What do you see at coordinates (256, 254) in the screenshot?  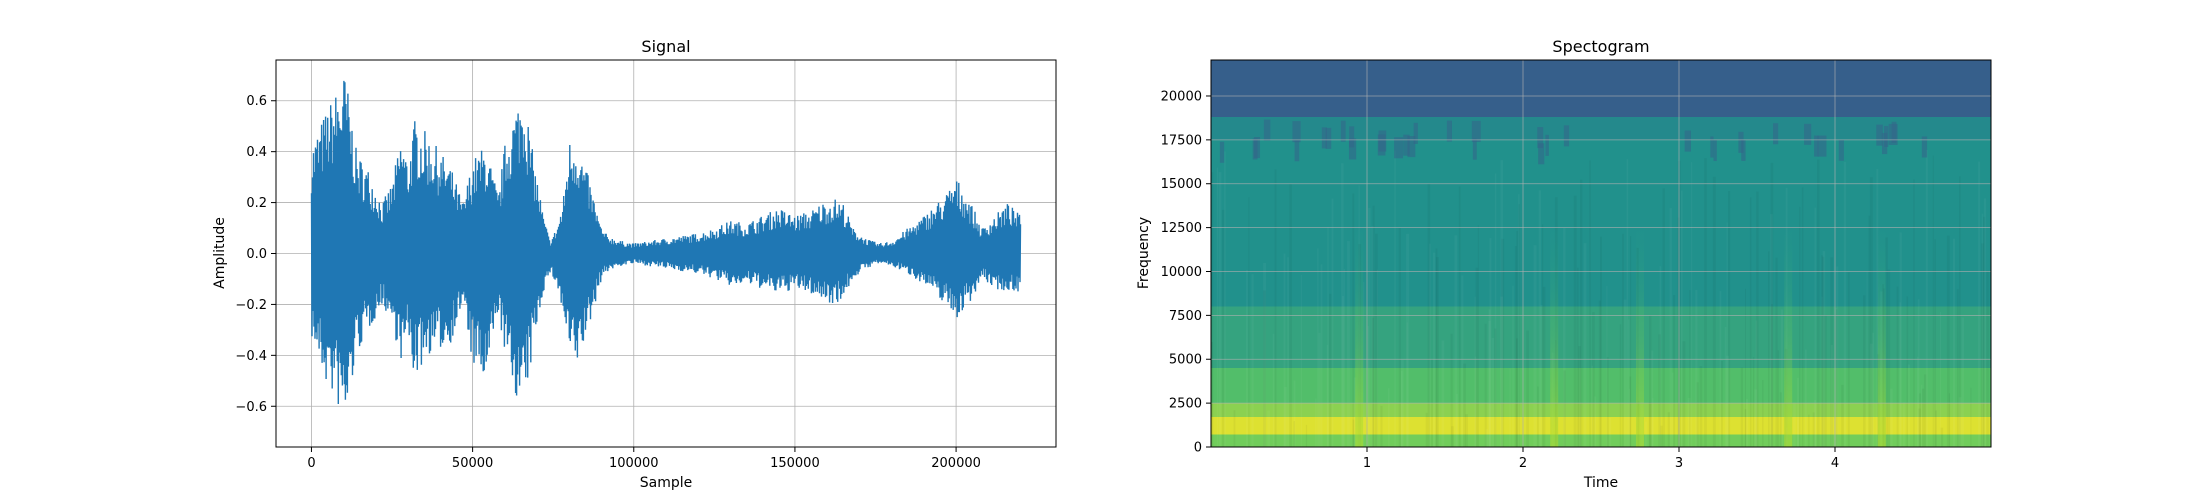 I see `signal-y-tick-label: 0.0` at bounding box center [256, 254].